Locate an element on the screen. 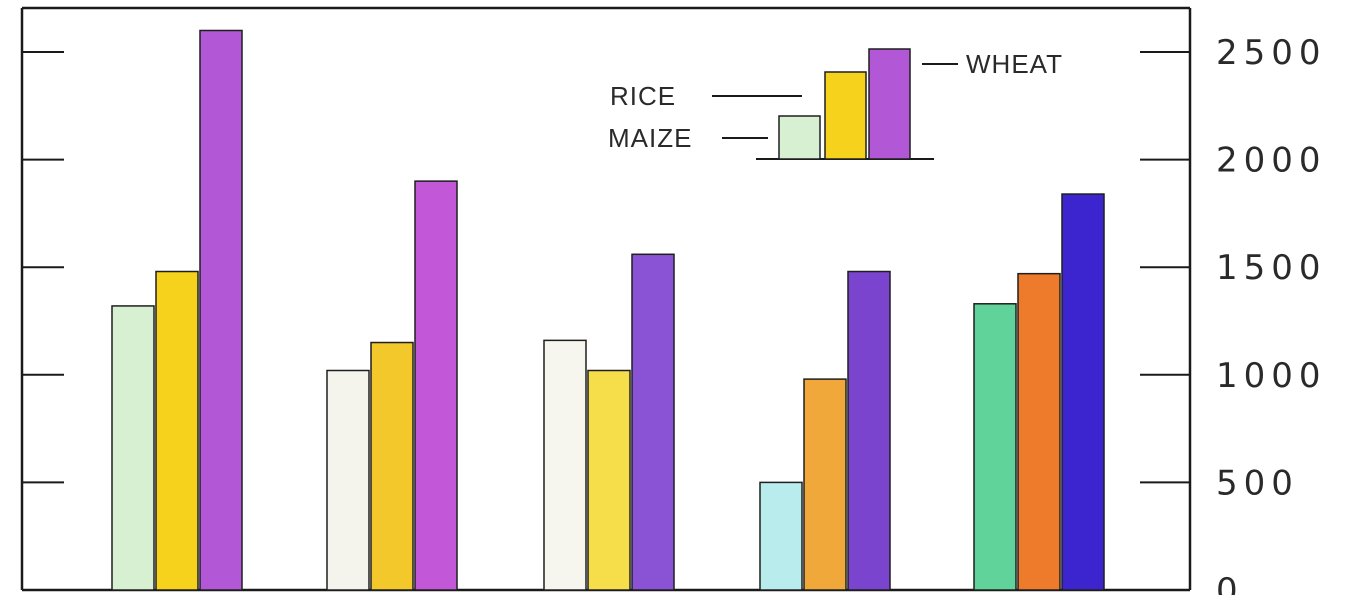  legend-label-maize: MAIZE is located at coordinates (650, 138).